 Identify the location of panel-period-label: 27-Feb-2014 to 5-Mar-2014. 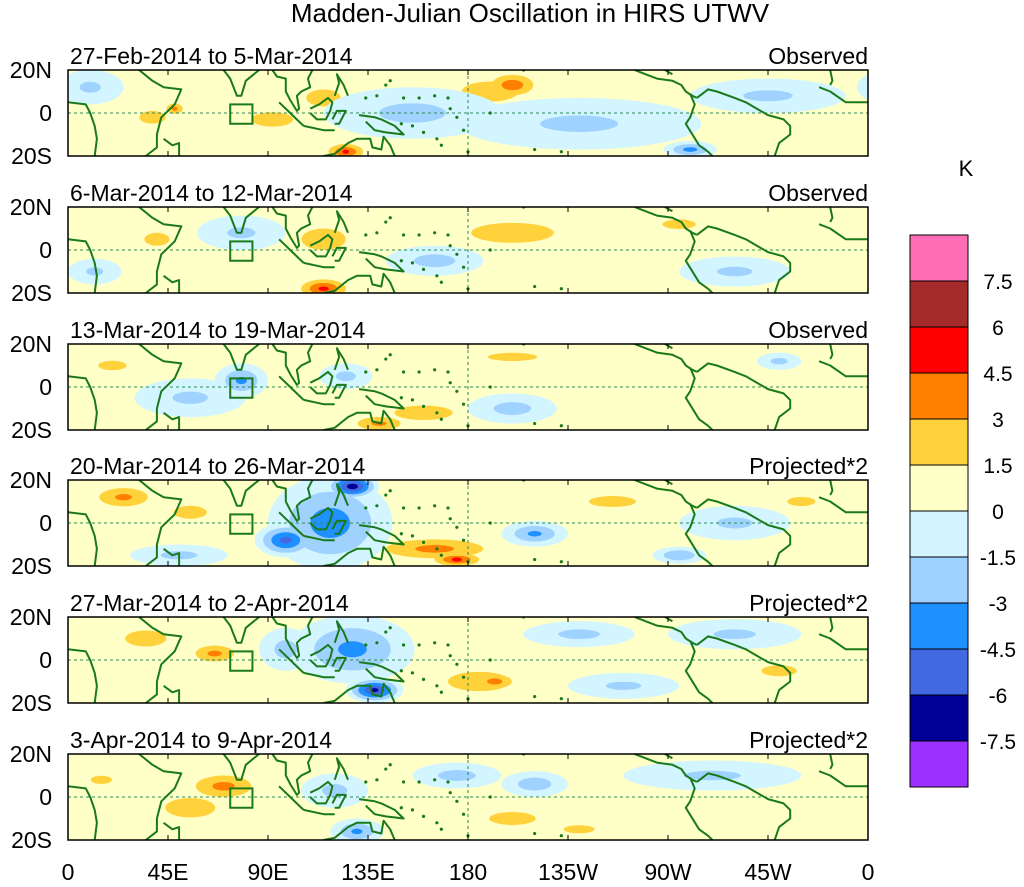
(211, 56).